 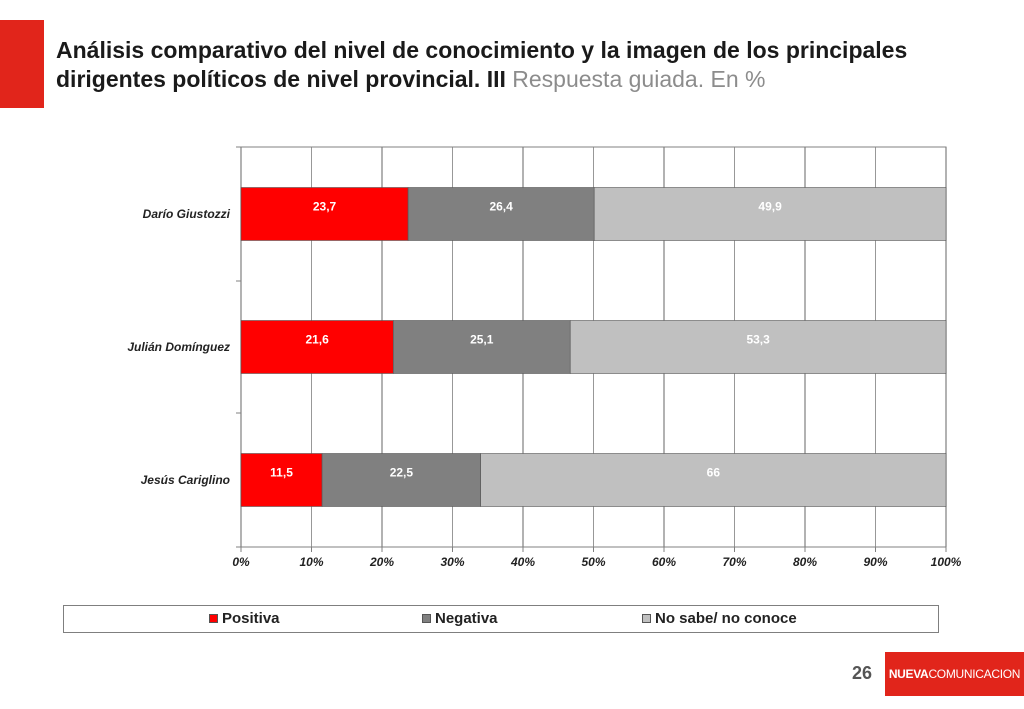 I want to click on data-label: 23,7, so click(x=325, y=207).